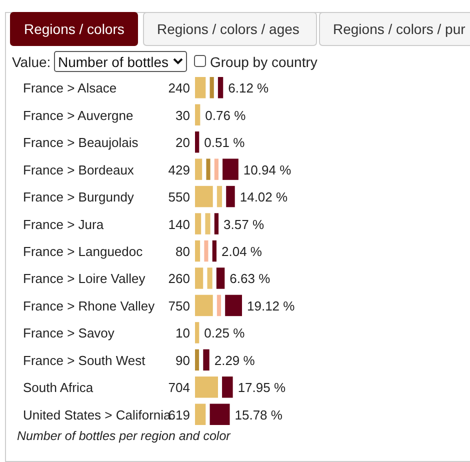 This screenshot has height=462, width=470. What do you see at coordinates (230, 29) in the screenshot?
I see `tab: Regions / colors / ages` at bounding box center [230, 29].